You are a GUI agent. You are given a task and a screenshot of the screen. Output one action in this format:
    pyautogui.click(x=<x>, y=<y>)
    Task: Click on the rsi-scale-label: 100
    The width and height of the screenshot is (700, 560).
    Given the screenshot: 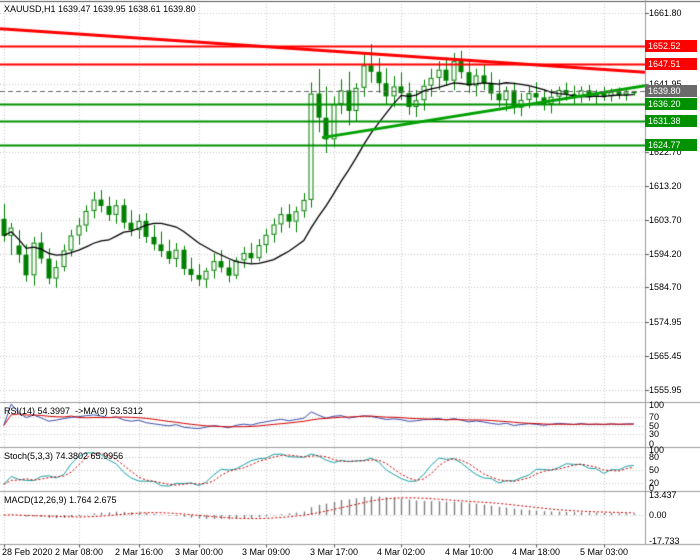 What is the action you would take?
    pyautogui.click(x=657, y=405)
    